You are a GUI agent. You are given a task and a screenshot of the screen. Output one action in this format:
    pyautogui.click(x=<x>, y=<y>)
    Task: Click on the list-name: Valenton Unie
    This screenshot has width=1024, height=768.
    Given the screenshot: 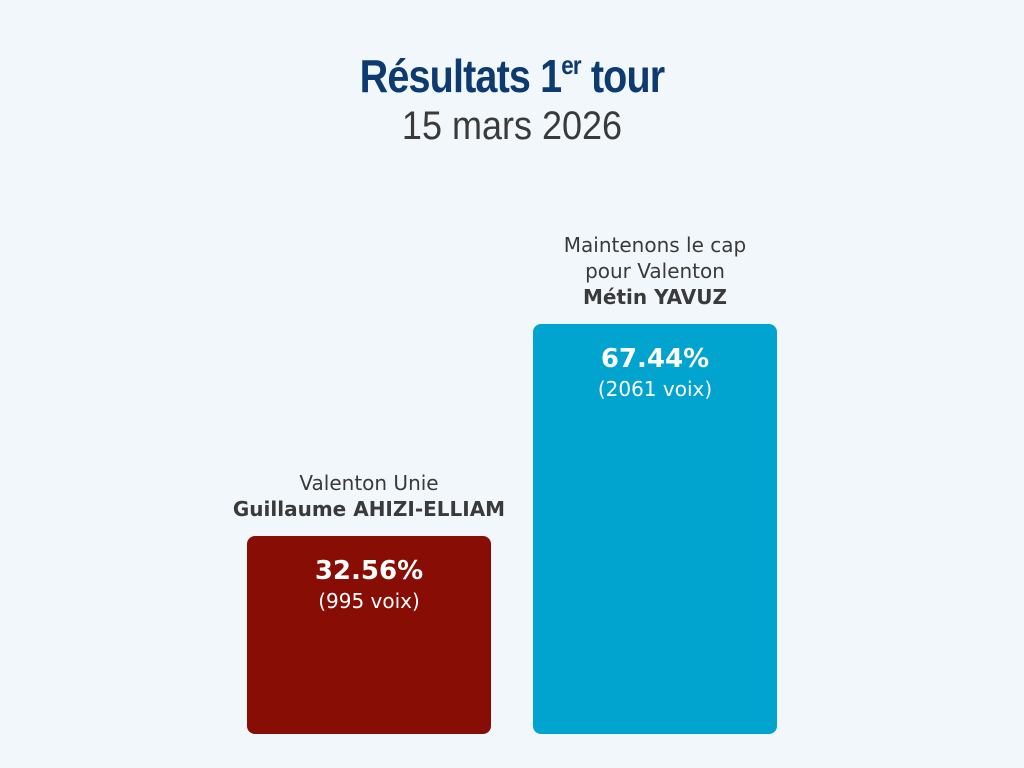 What is the action you would take?
    pyautogui.click(x=369, y=483)
    